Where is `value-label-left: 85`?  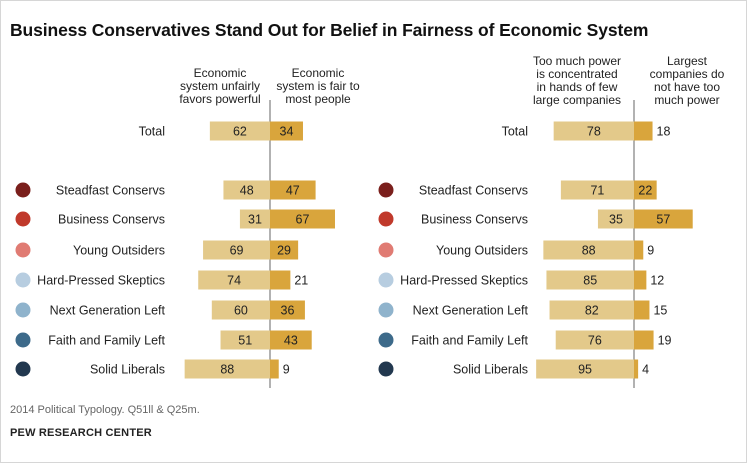
value-label-left: 85 is located at coordinates (590, 281).